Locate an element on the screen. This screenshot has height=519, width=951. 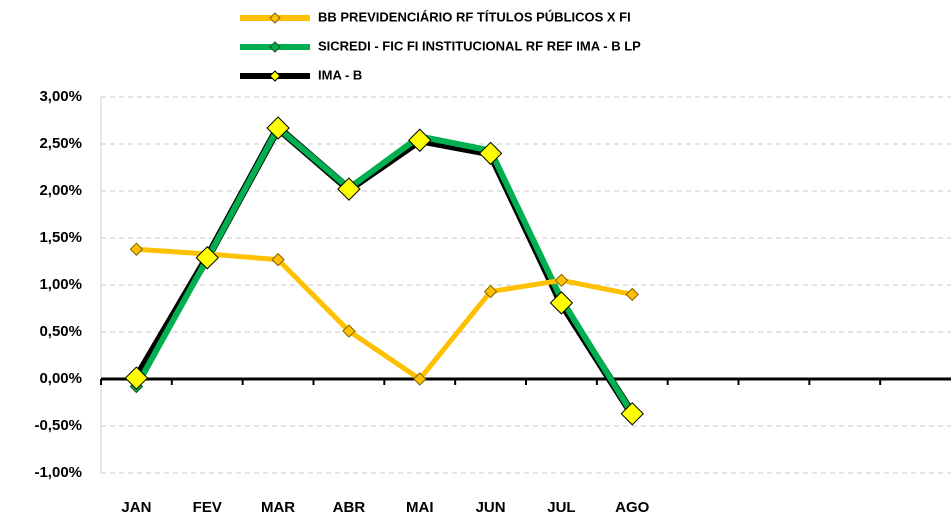
y-tick-label: 2,00% is located at coordinates (60, 190).